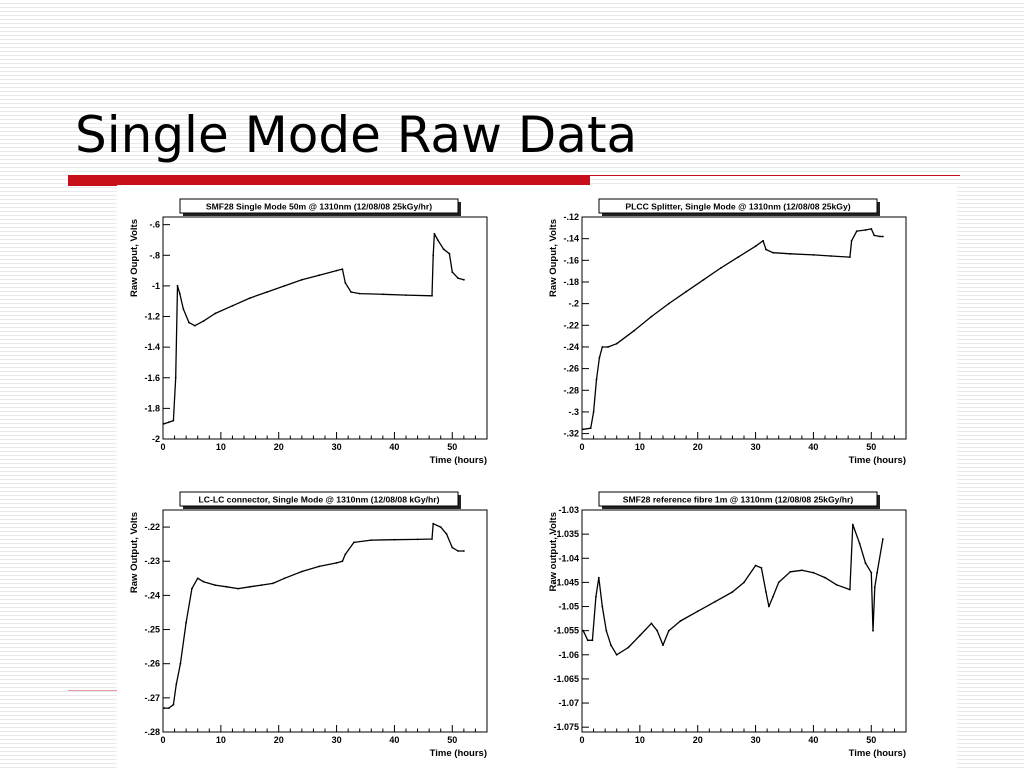  What do you see at coordinates (152, 378) in the screenshot?
I see `y-tick-label: -1.6` at bounding box center [152, 378].